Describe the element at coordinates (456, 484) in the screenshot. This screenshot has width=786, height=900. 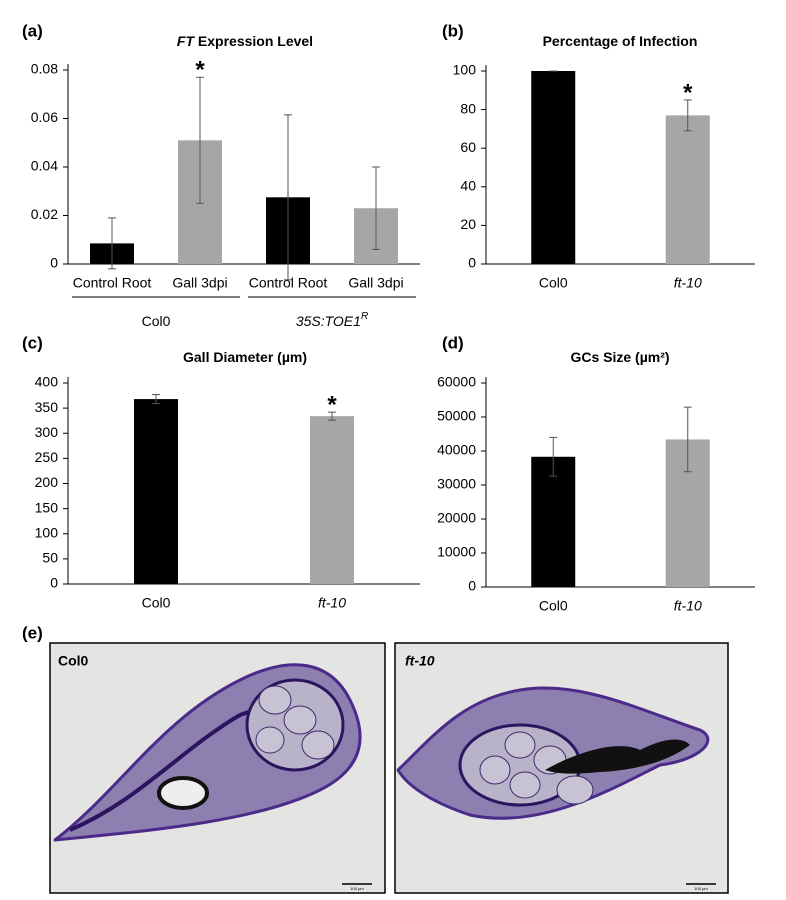
I see `y-tick-label: 30000` at that location.